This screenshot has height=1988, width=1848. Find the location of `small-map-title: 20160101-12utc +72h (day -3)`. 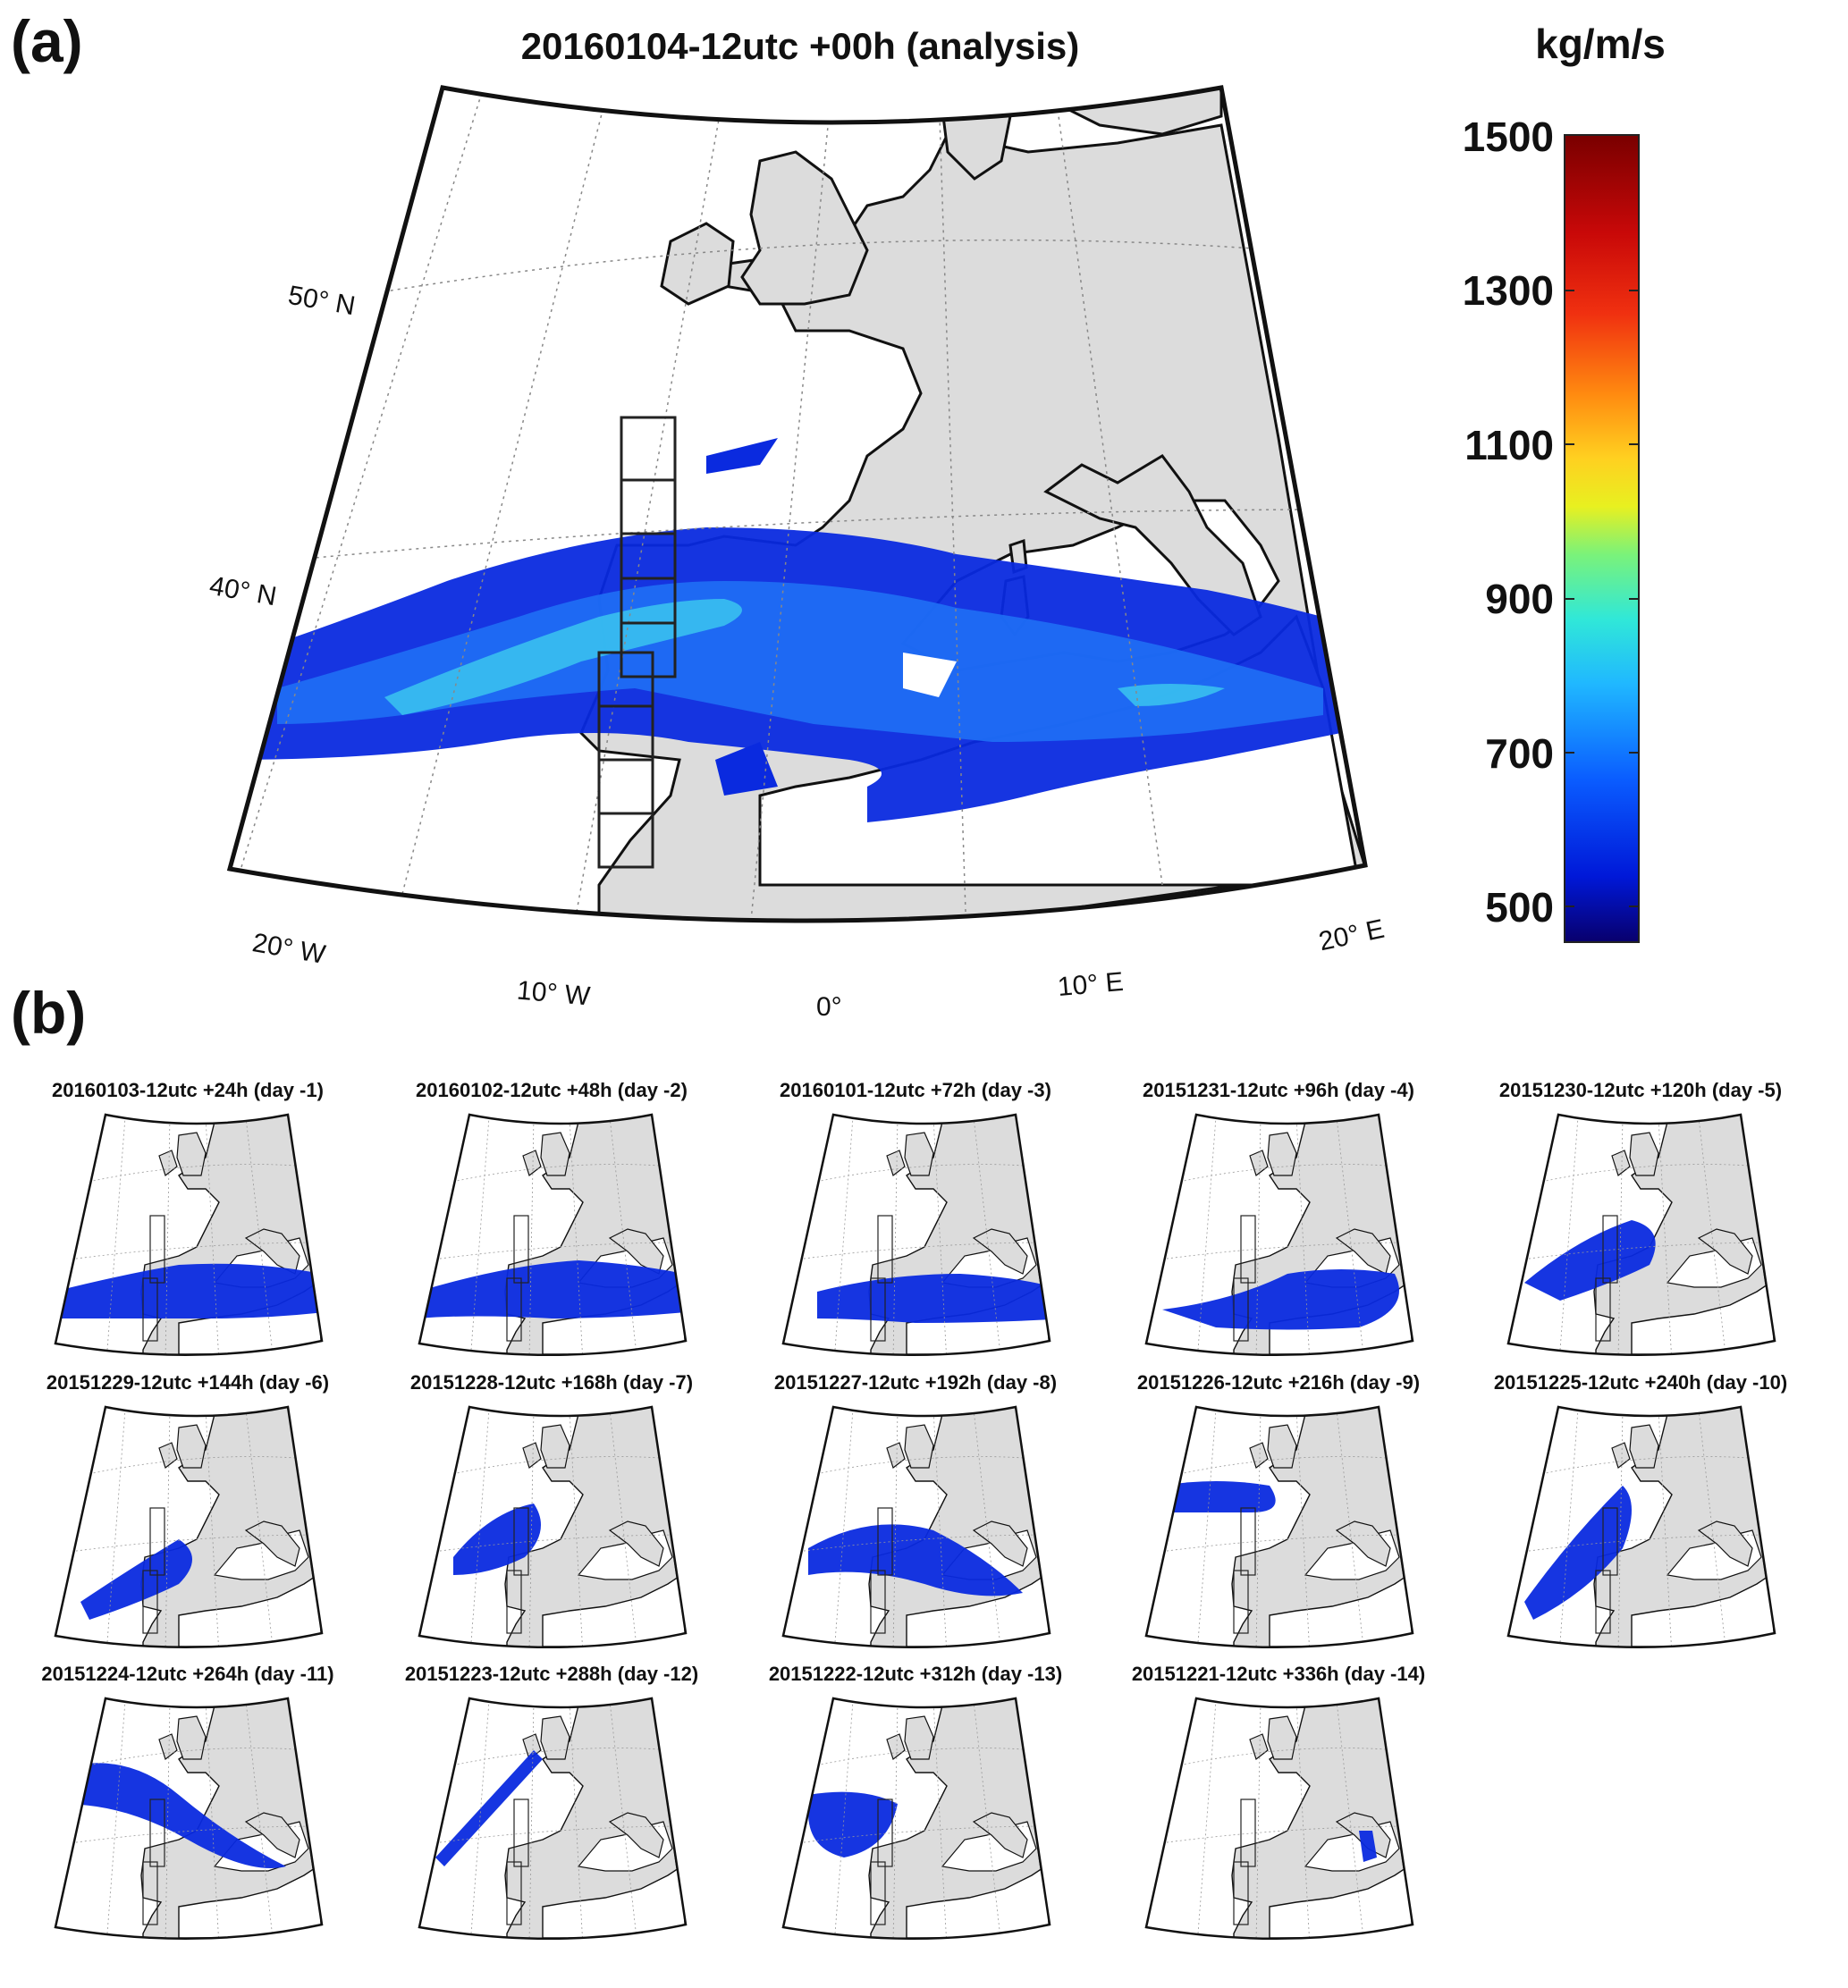

small-map-title: 20160101-12utc +72h (day -3) is located at coordinates (915, 1090).